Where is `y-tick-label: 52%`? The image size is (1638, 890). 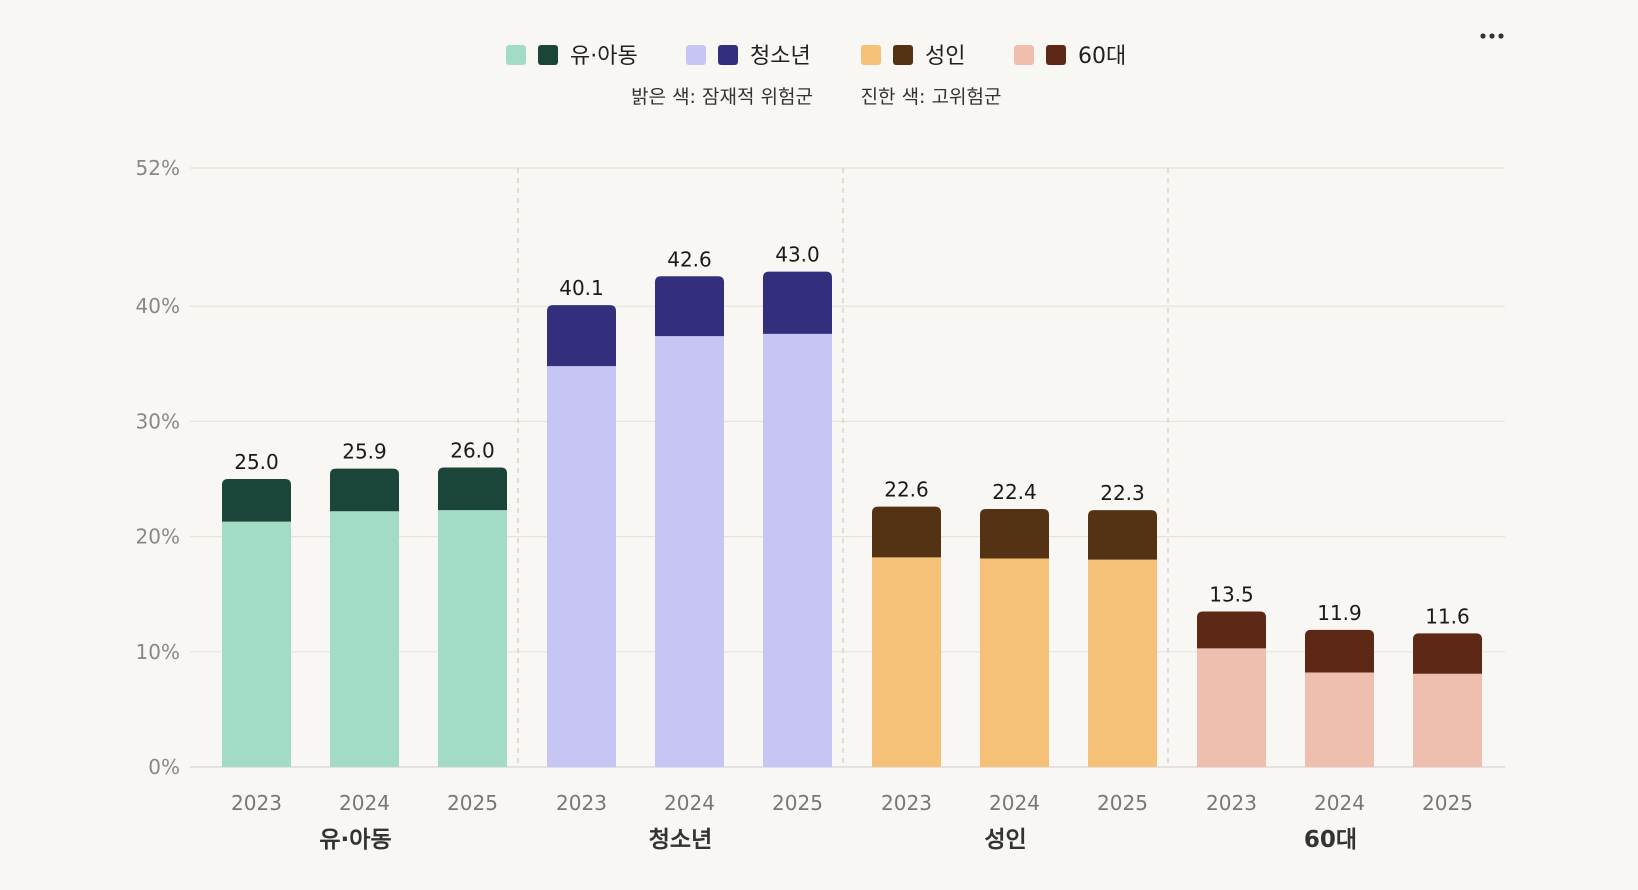
y-tick-label: 52% is located at coordinates (158, 168).